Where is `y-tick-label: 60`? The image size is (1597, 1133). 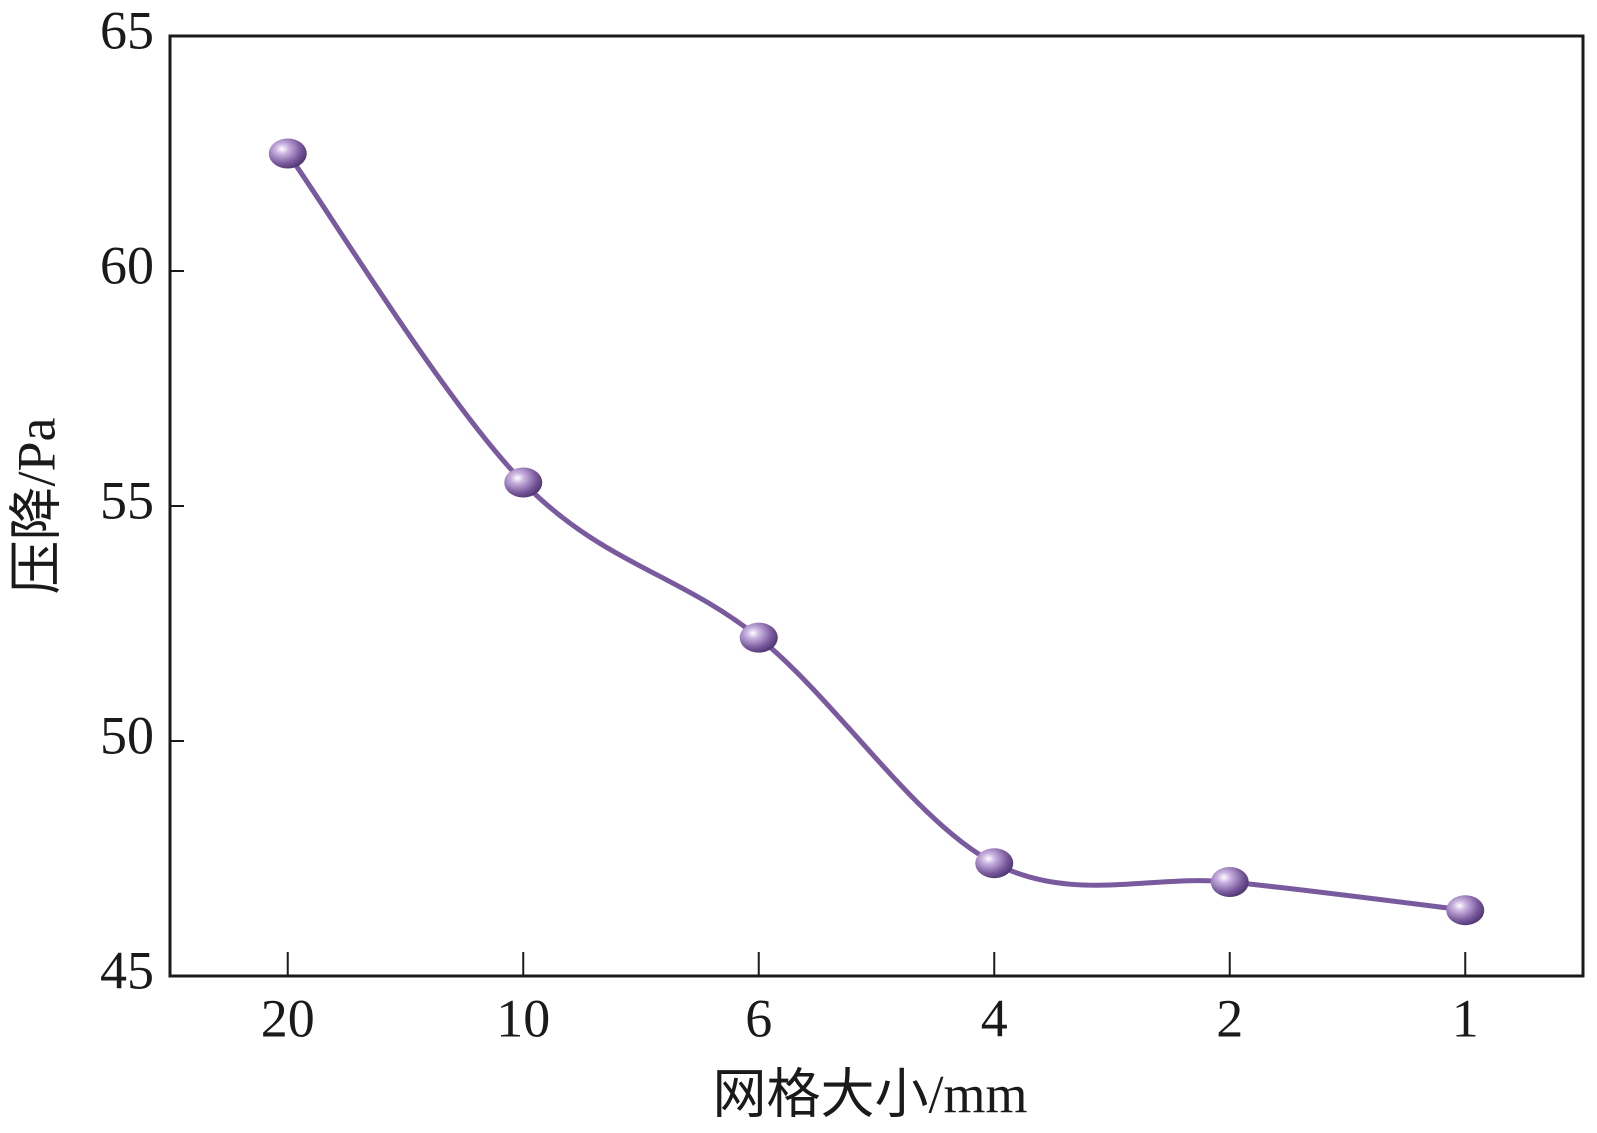
y-tick-label: 60 is located at coordinates (127, 265).